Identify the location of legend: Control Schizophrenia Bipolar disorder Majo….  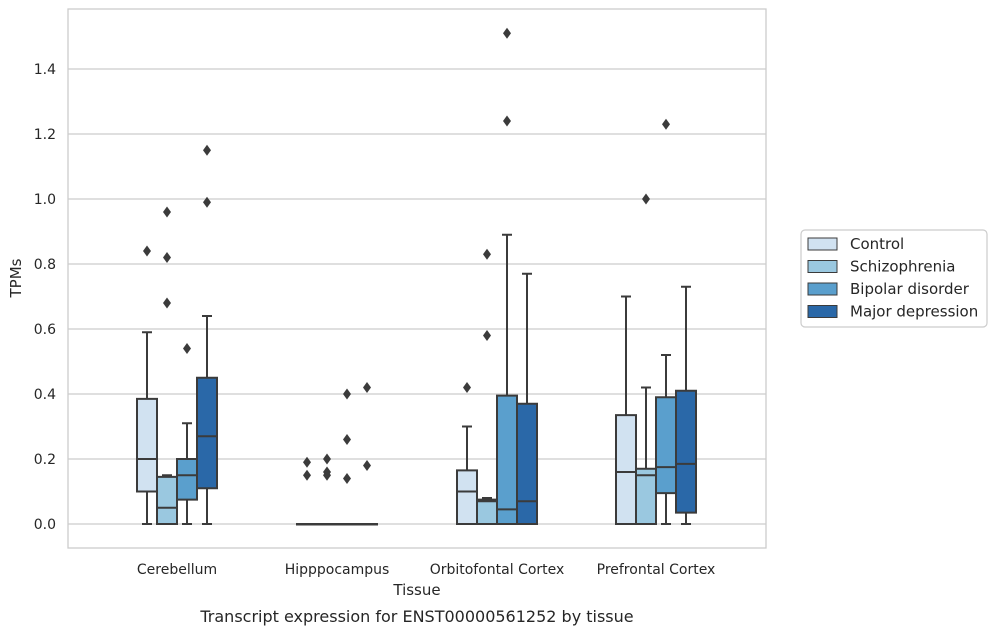
(894, 278).